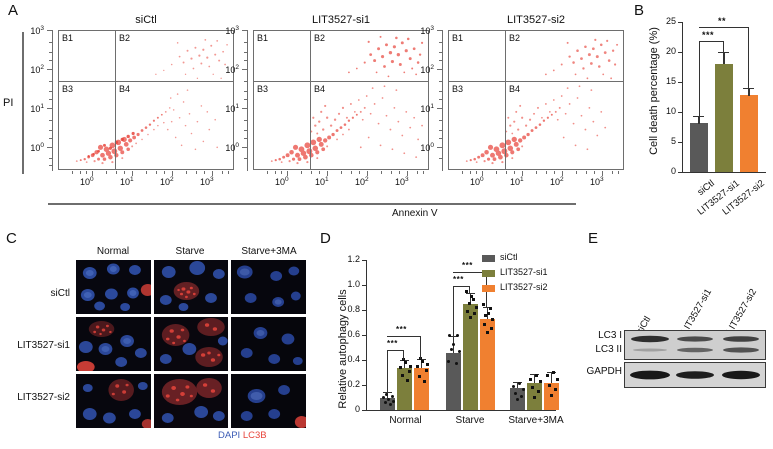 The height and width of the screenshot is (449, 773). I want to click on flow-plot-2-y-axis, so click(247, 100).